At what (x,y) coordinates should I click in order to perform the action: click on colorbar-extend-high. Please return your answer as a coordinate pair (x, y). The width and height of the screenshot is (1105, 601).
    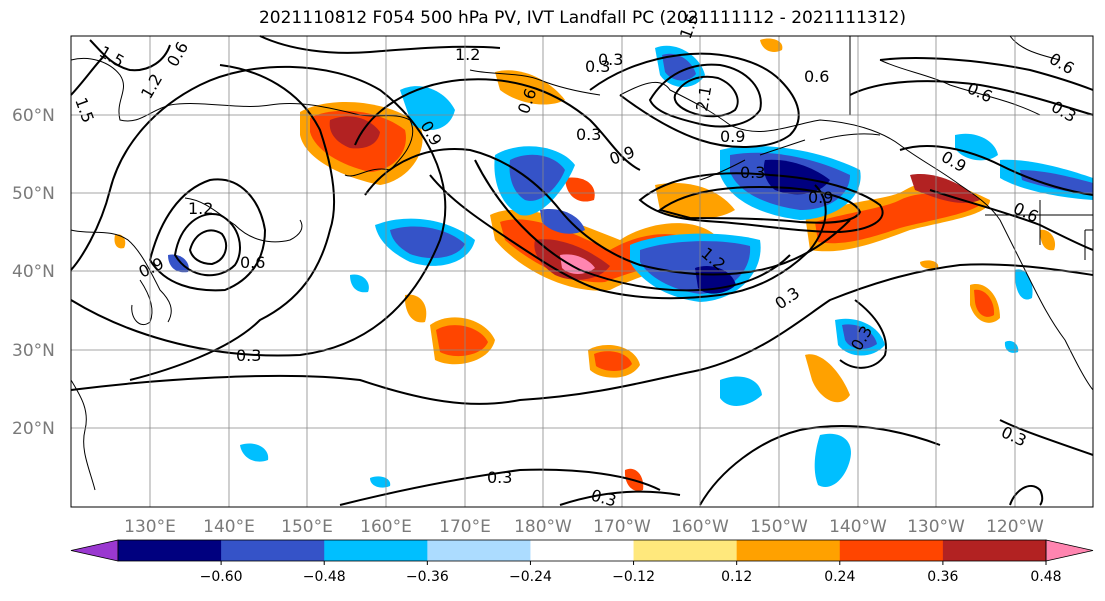
    Looking at the image, I should click on (1069, 550).